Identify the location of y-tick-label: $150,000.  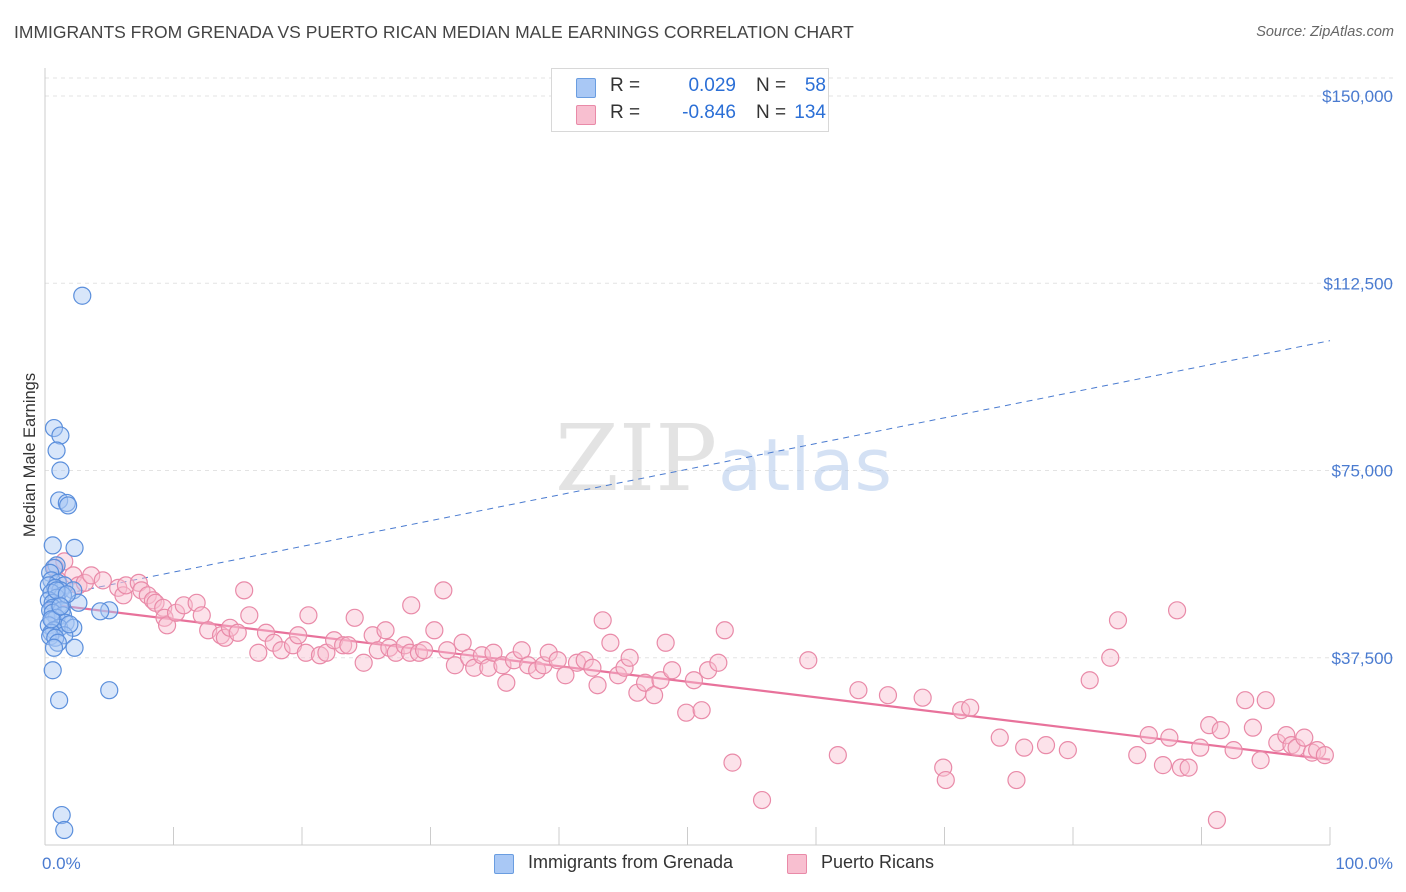
(1357, 96).